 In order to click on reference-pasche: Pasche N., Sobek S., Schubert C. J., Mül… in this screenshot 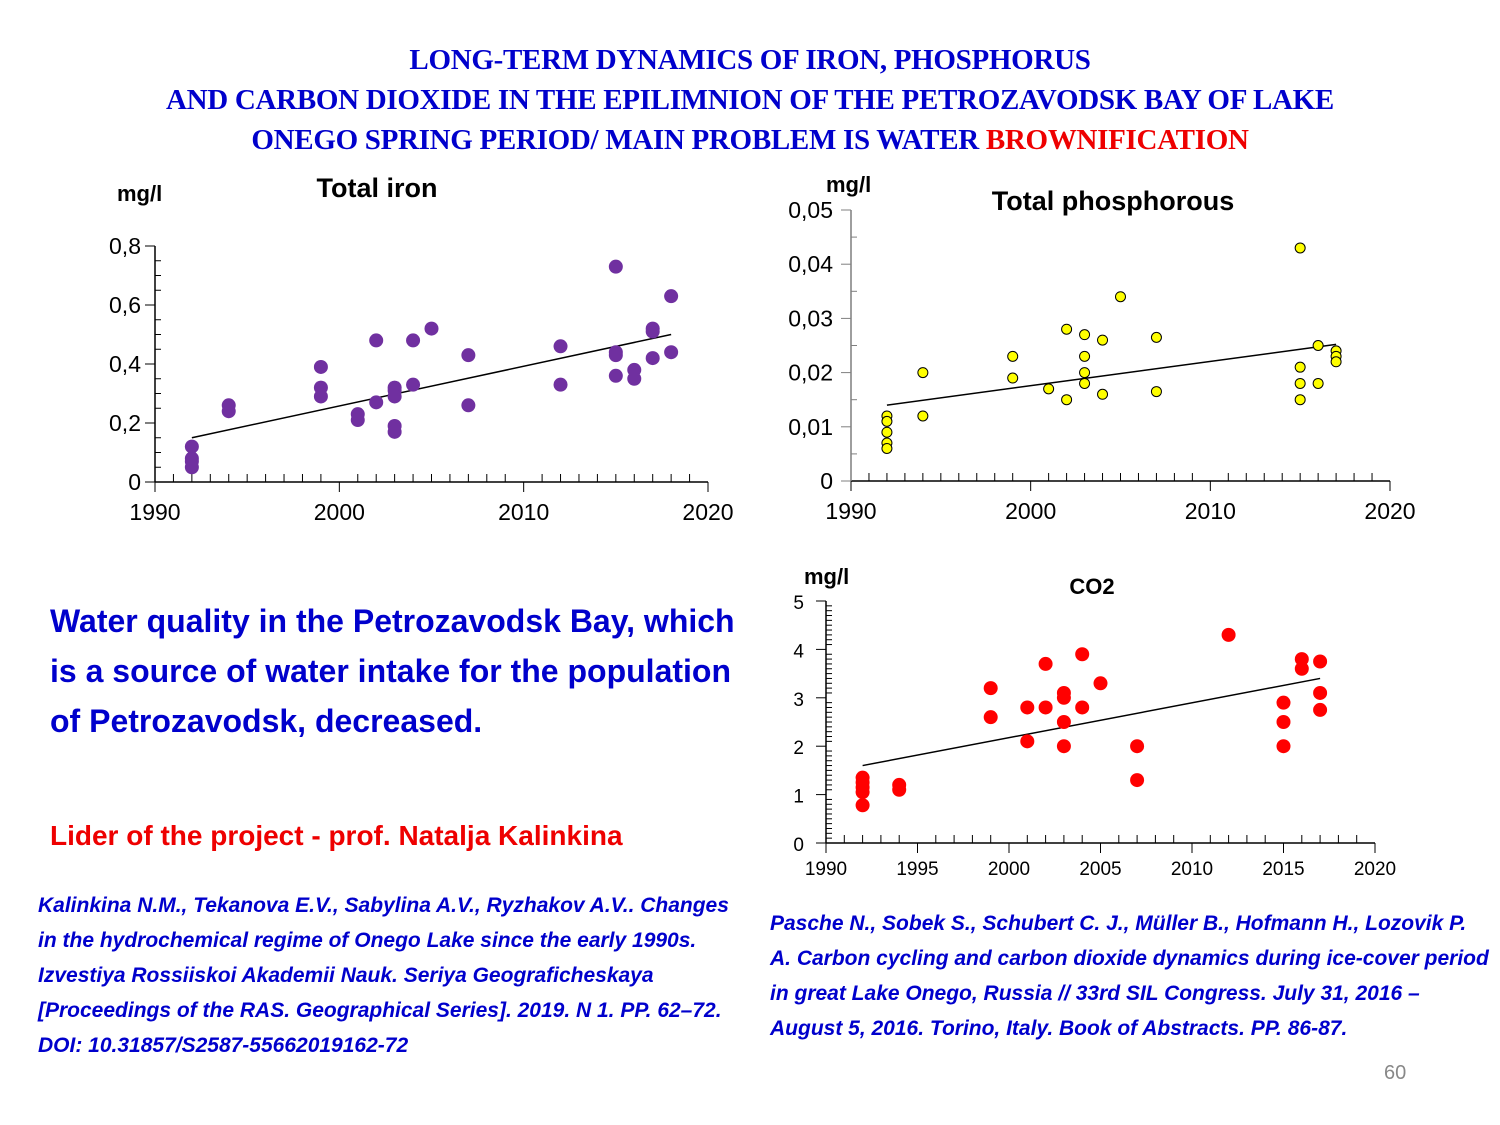, I will do `click(1129, 976)`.